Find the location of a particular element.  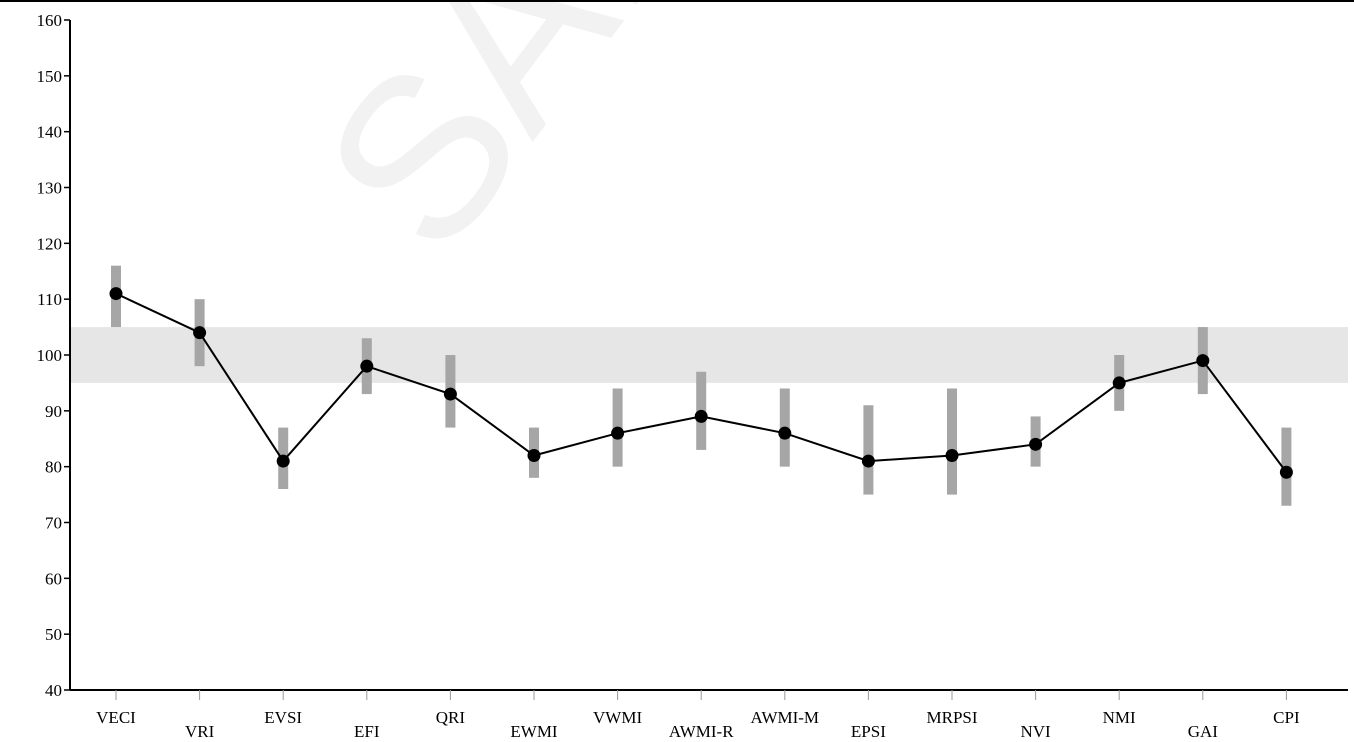

point-AWMI-R is located at coordinates (701, 416).